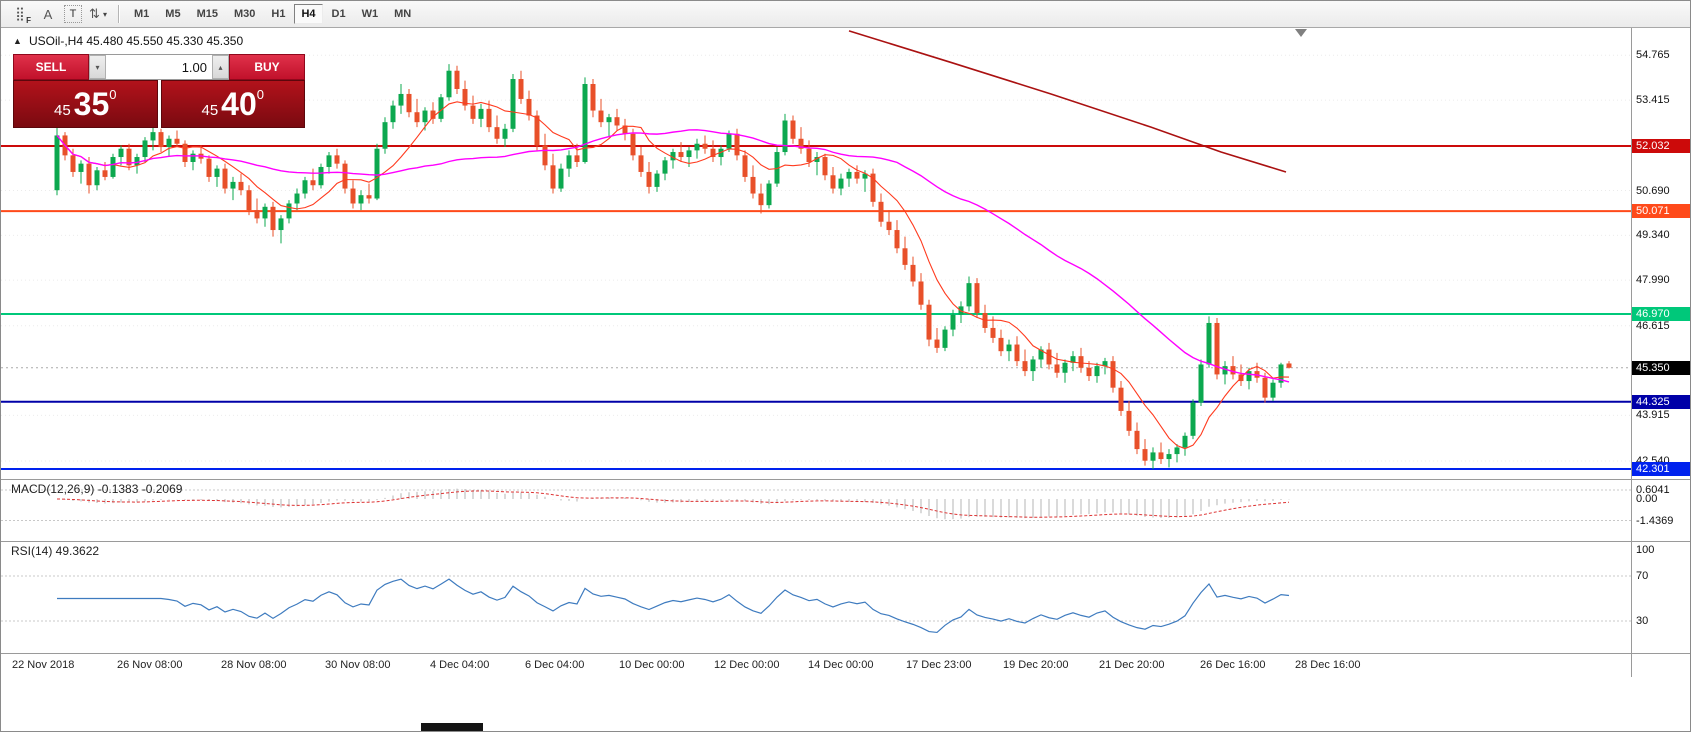  Describe the element at coordinates (278, 14) in the screenshot. I see `timeframe-h1-button: H1` at that location.